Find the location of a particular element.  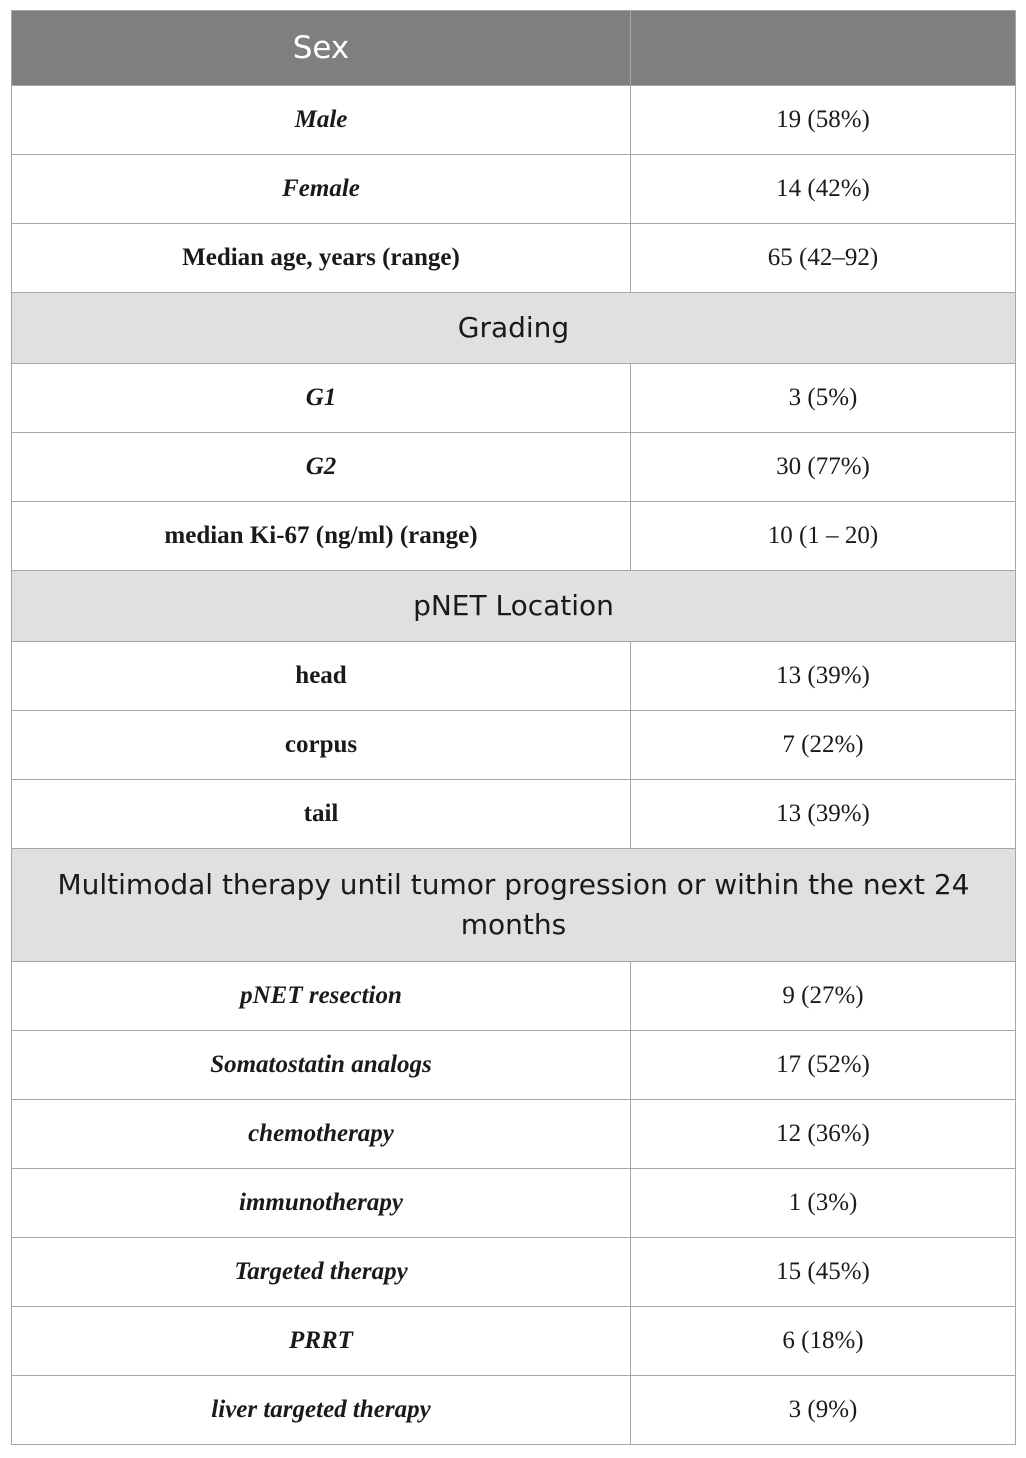

row-value: 65 (42–92) is located at coordinates (823, 258).